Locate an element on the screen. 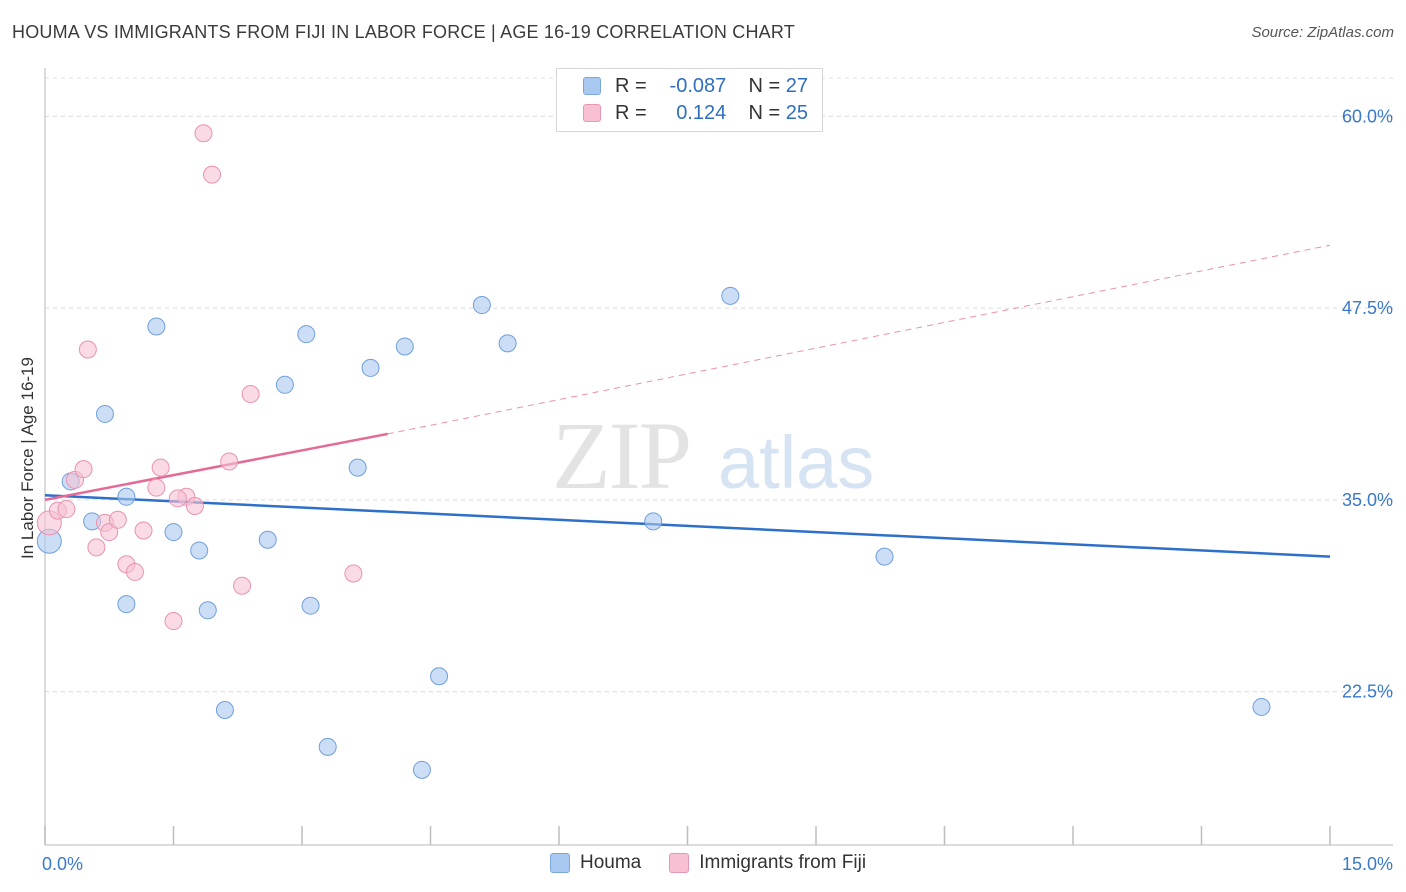 This screenshot has width=1406, height=892. legend-row-houma: R = -0.087 N = 27 is located at coordinates (695, 86).